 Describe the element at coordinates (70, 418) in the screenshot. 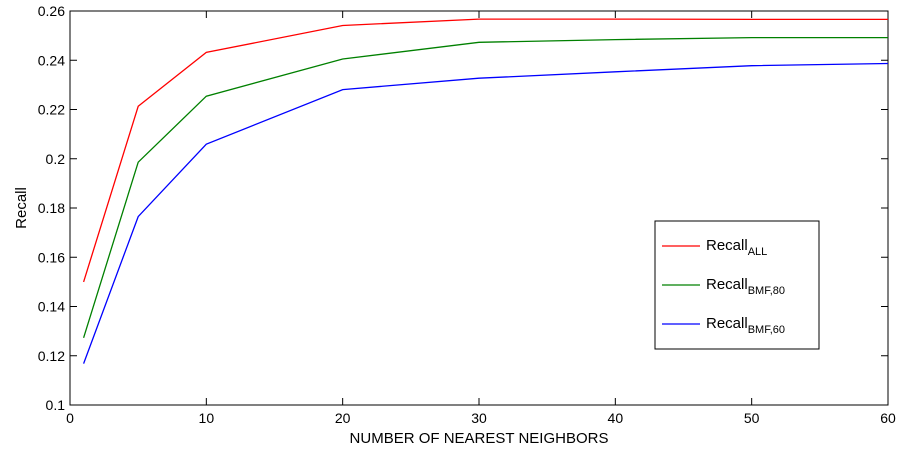

I see `x-tick-label: 0` at that location.